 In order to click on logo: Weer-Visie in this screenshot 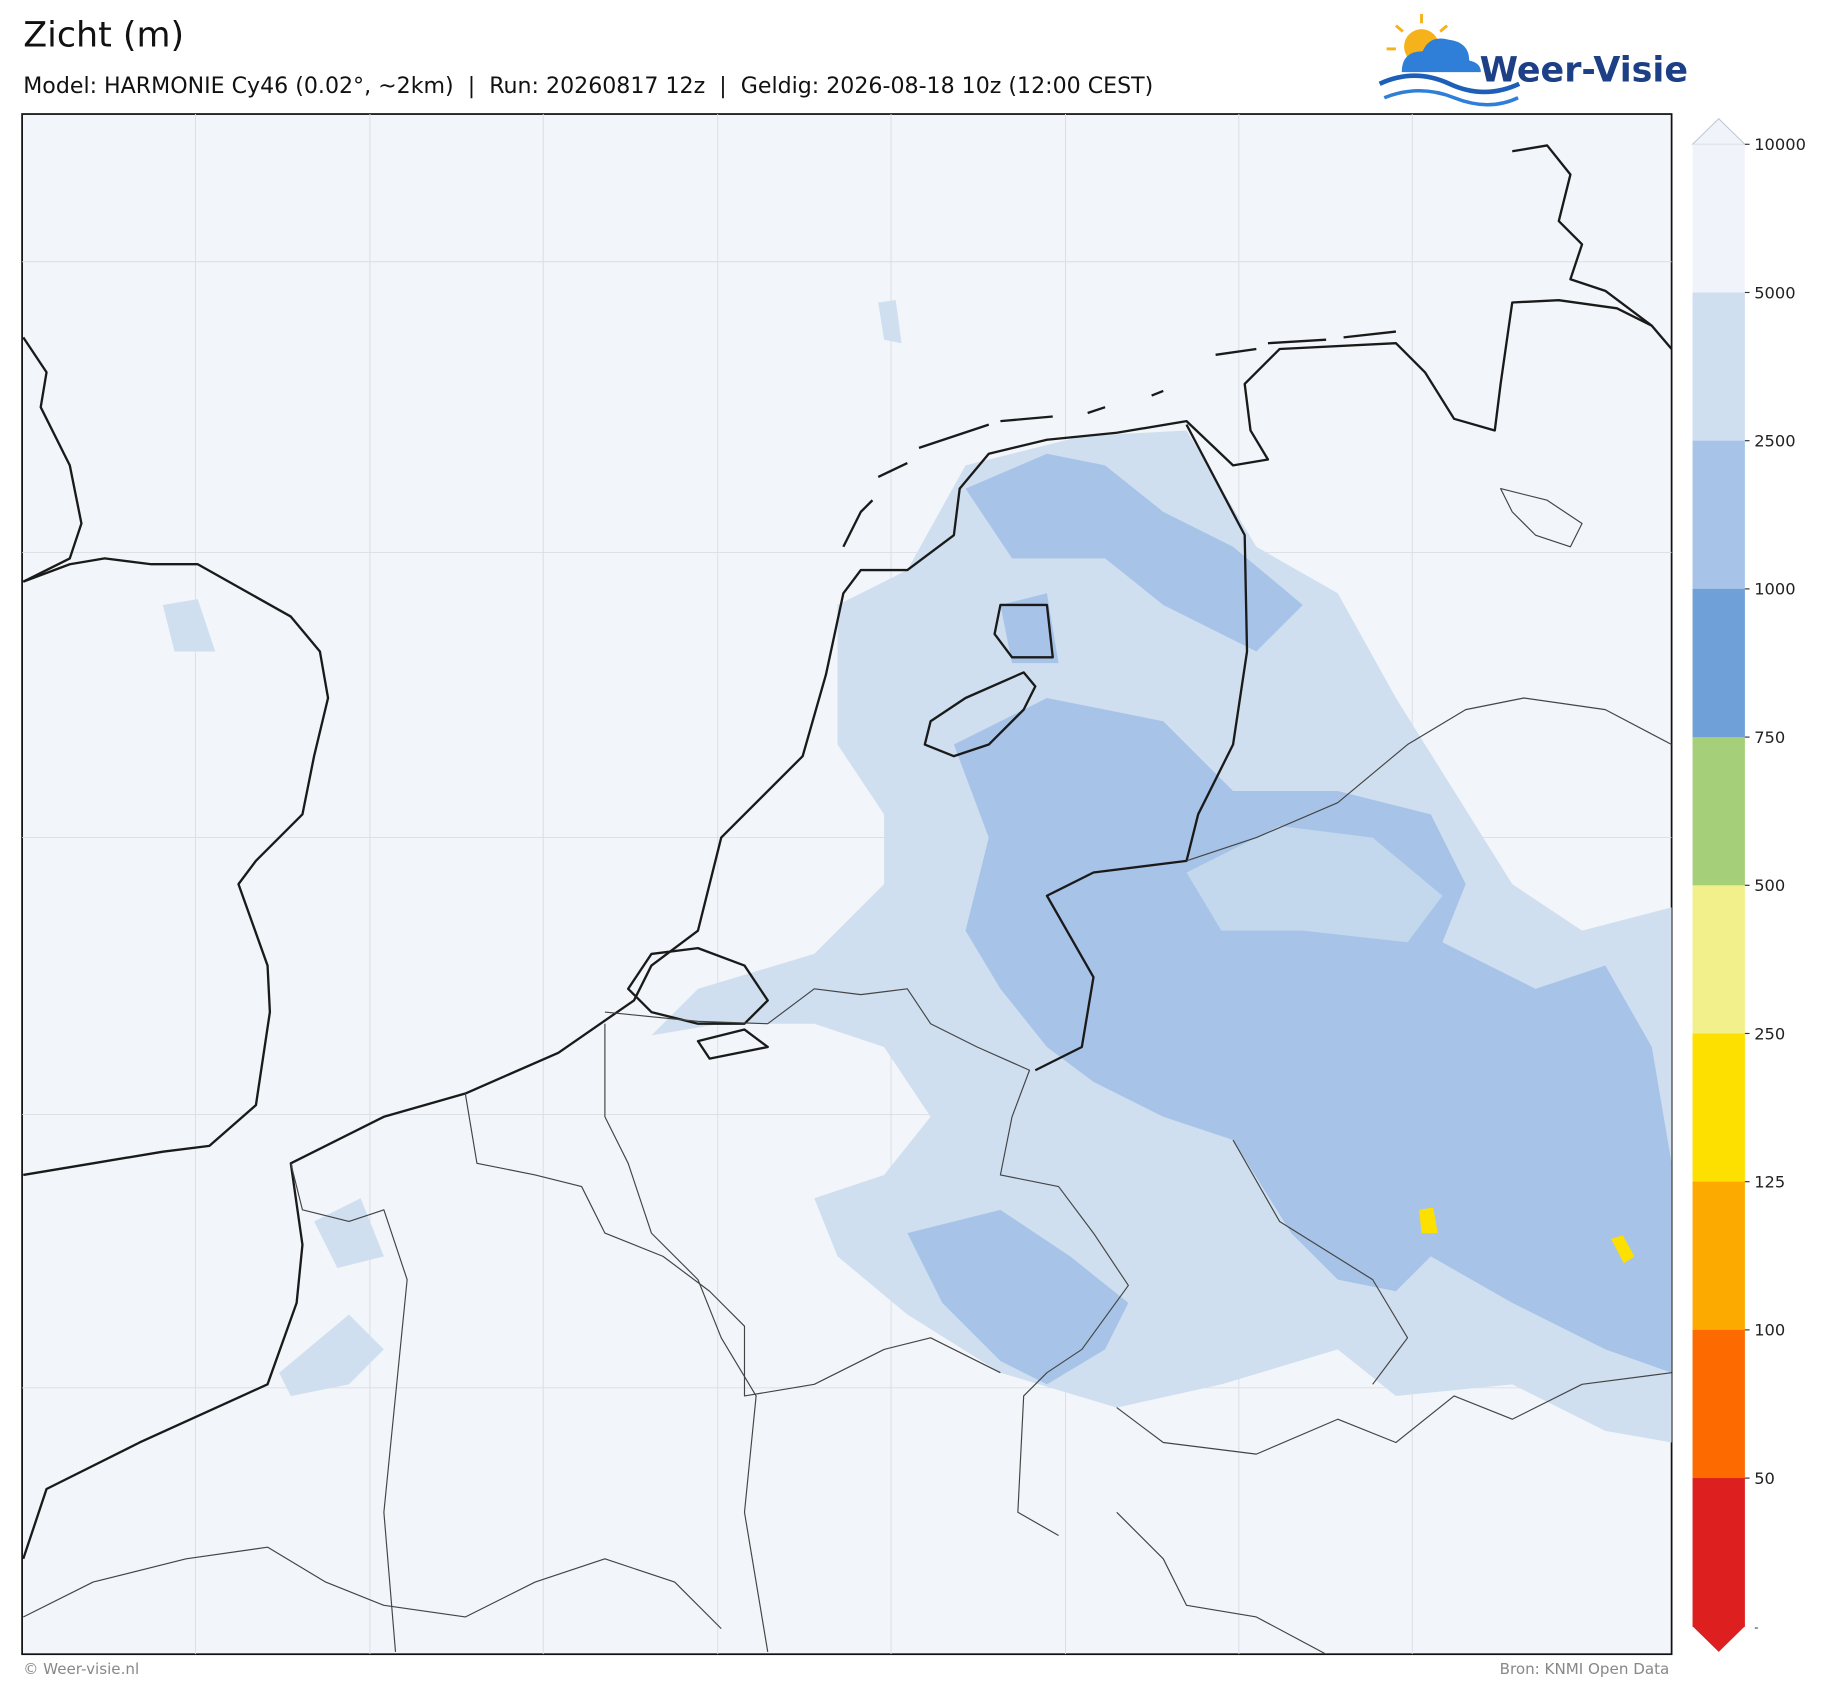, I will do `click(1533, 60)`.